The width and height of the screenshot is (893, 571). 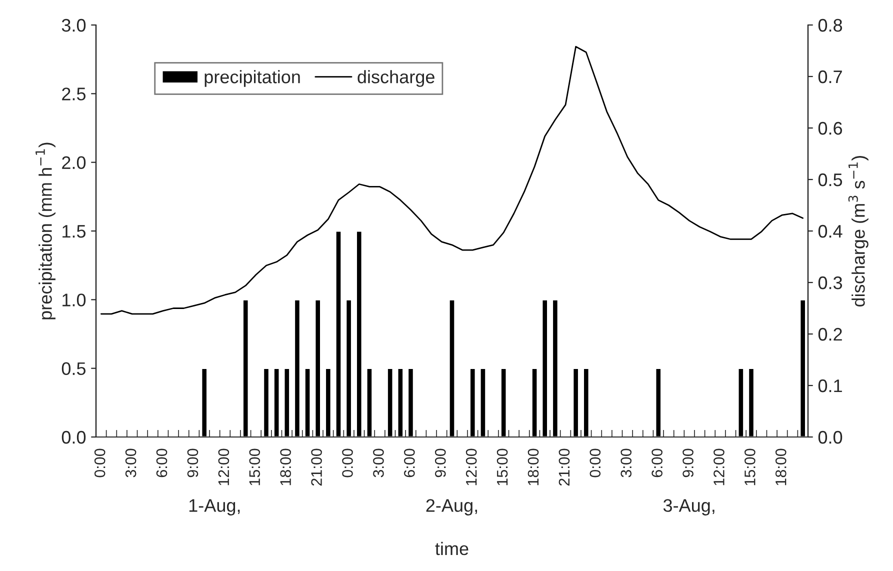 What do you see at coordinates (830, 179) in the screenshot?
I see `y2-tick-label: 0.5` at bounding box center [830, 179].